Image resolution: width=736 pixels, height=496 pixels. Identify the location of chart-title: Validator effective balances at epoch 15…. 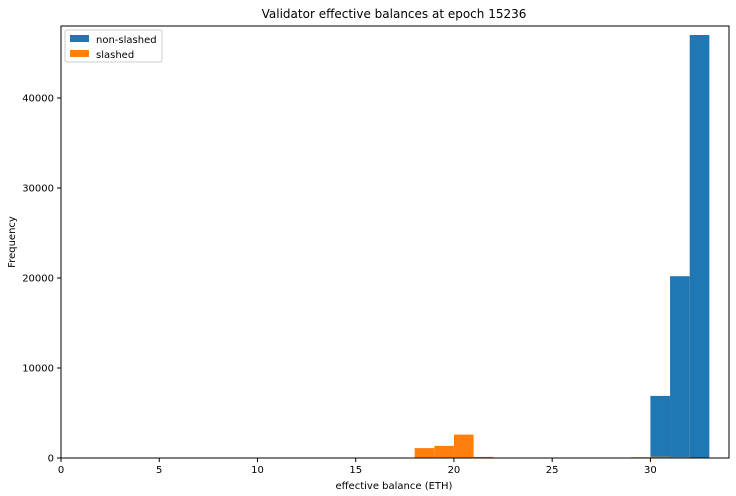
(394, 14).